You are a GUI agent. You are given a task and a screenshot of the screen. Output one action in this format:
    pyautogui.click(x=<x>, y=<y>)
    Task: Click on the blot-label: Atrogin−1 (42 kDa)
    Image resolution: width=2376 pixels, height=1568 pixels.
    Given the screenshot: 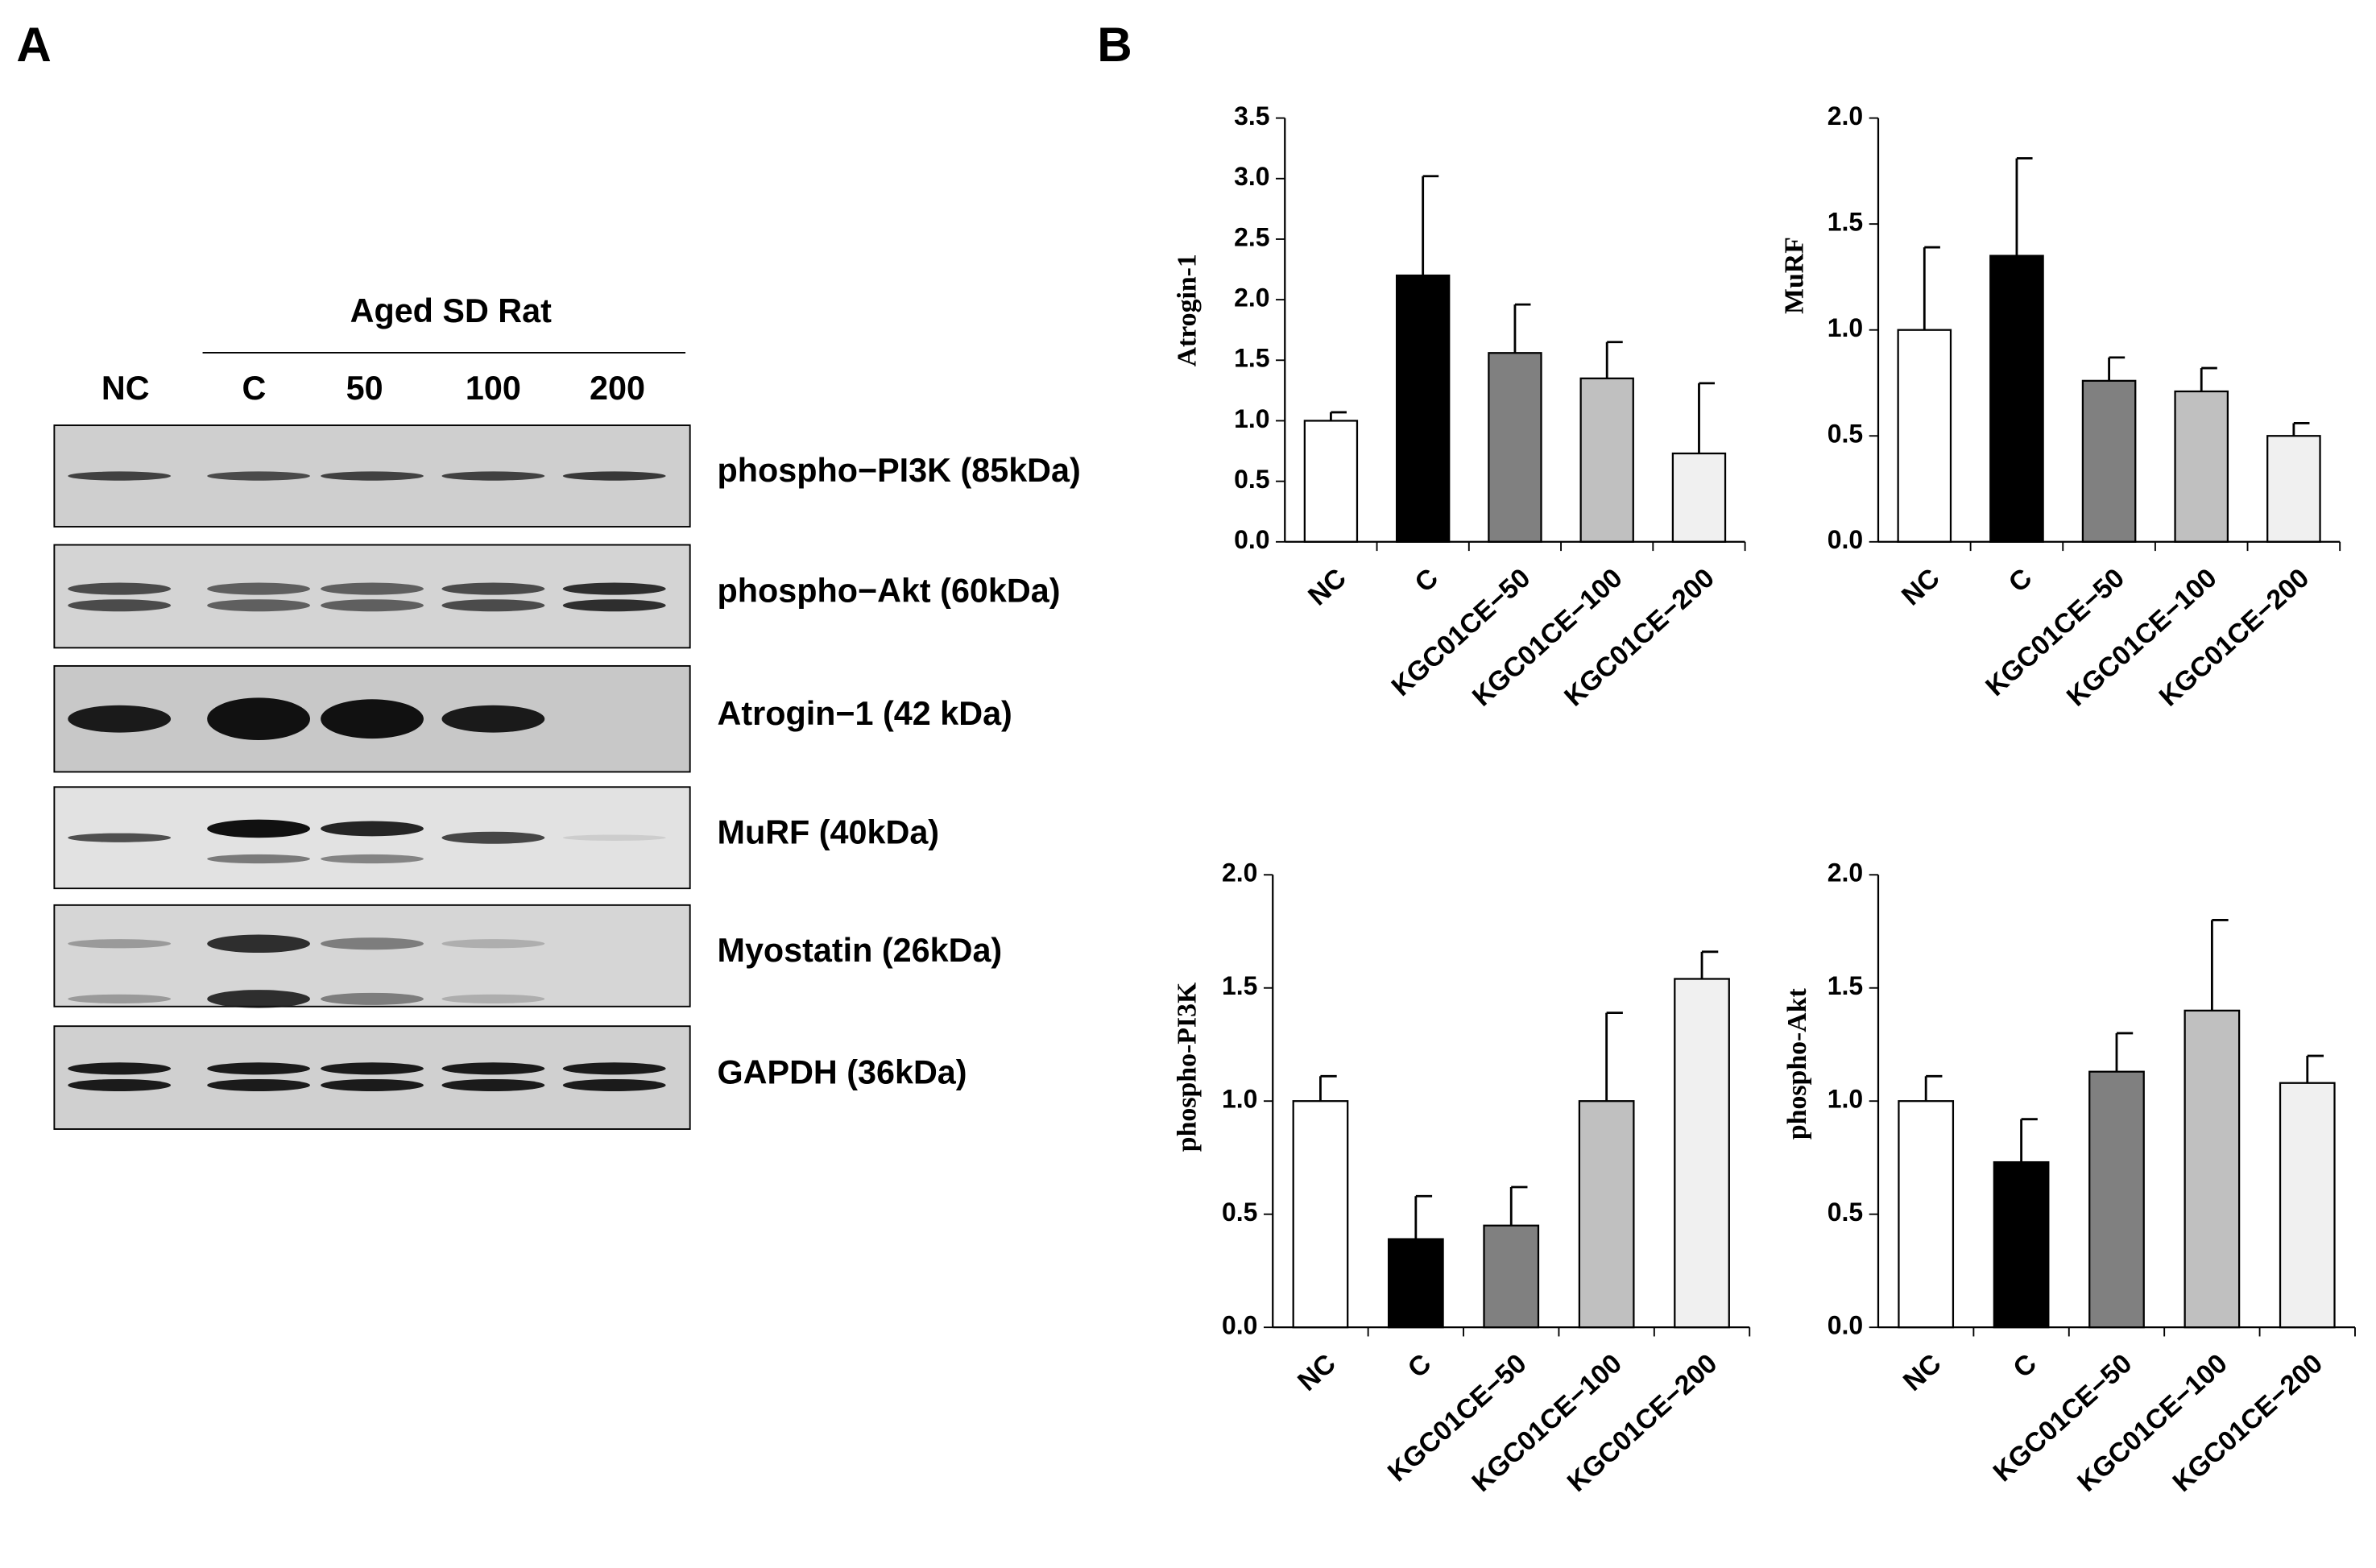 What is the action you would take?
    pyautogui.click(x=865, y=714)
    